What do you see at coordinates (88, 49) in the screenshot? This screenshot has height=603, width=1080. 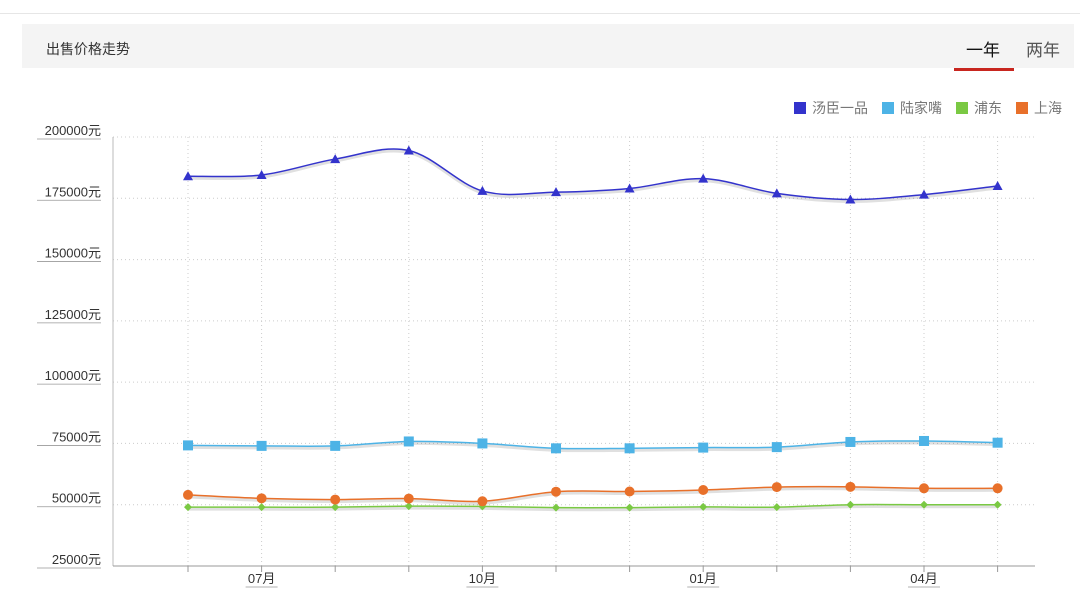 I see `chart-title: 出售价格走势` at bounding box center [88, 49].